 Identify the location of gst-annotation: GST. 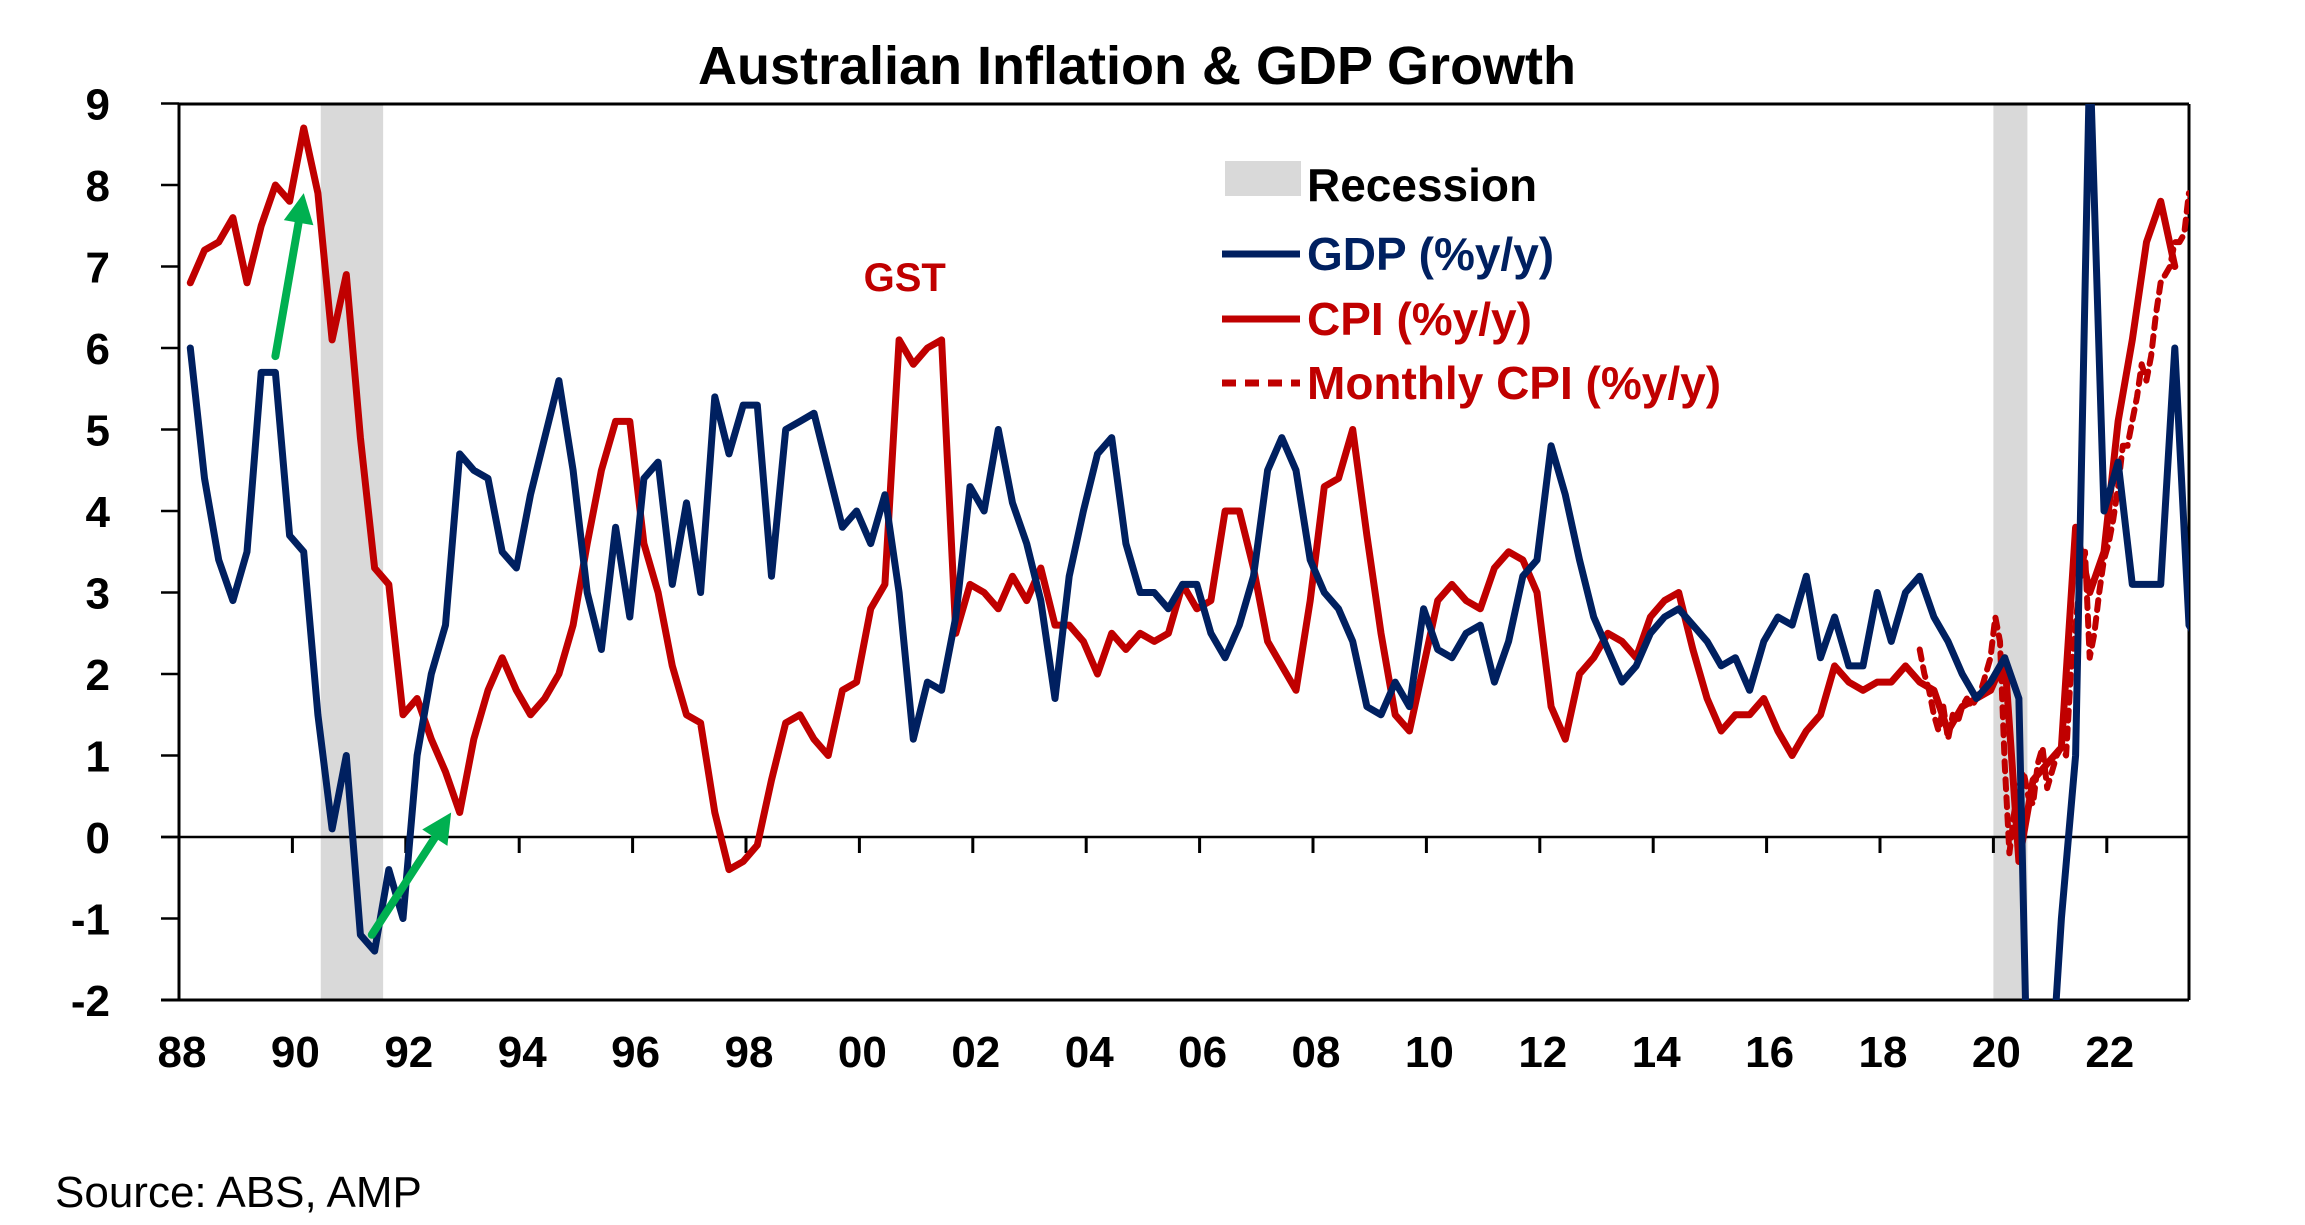
(905, 278).